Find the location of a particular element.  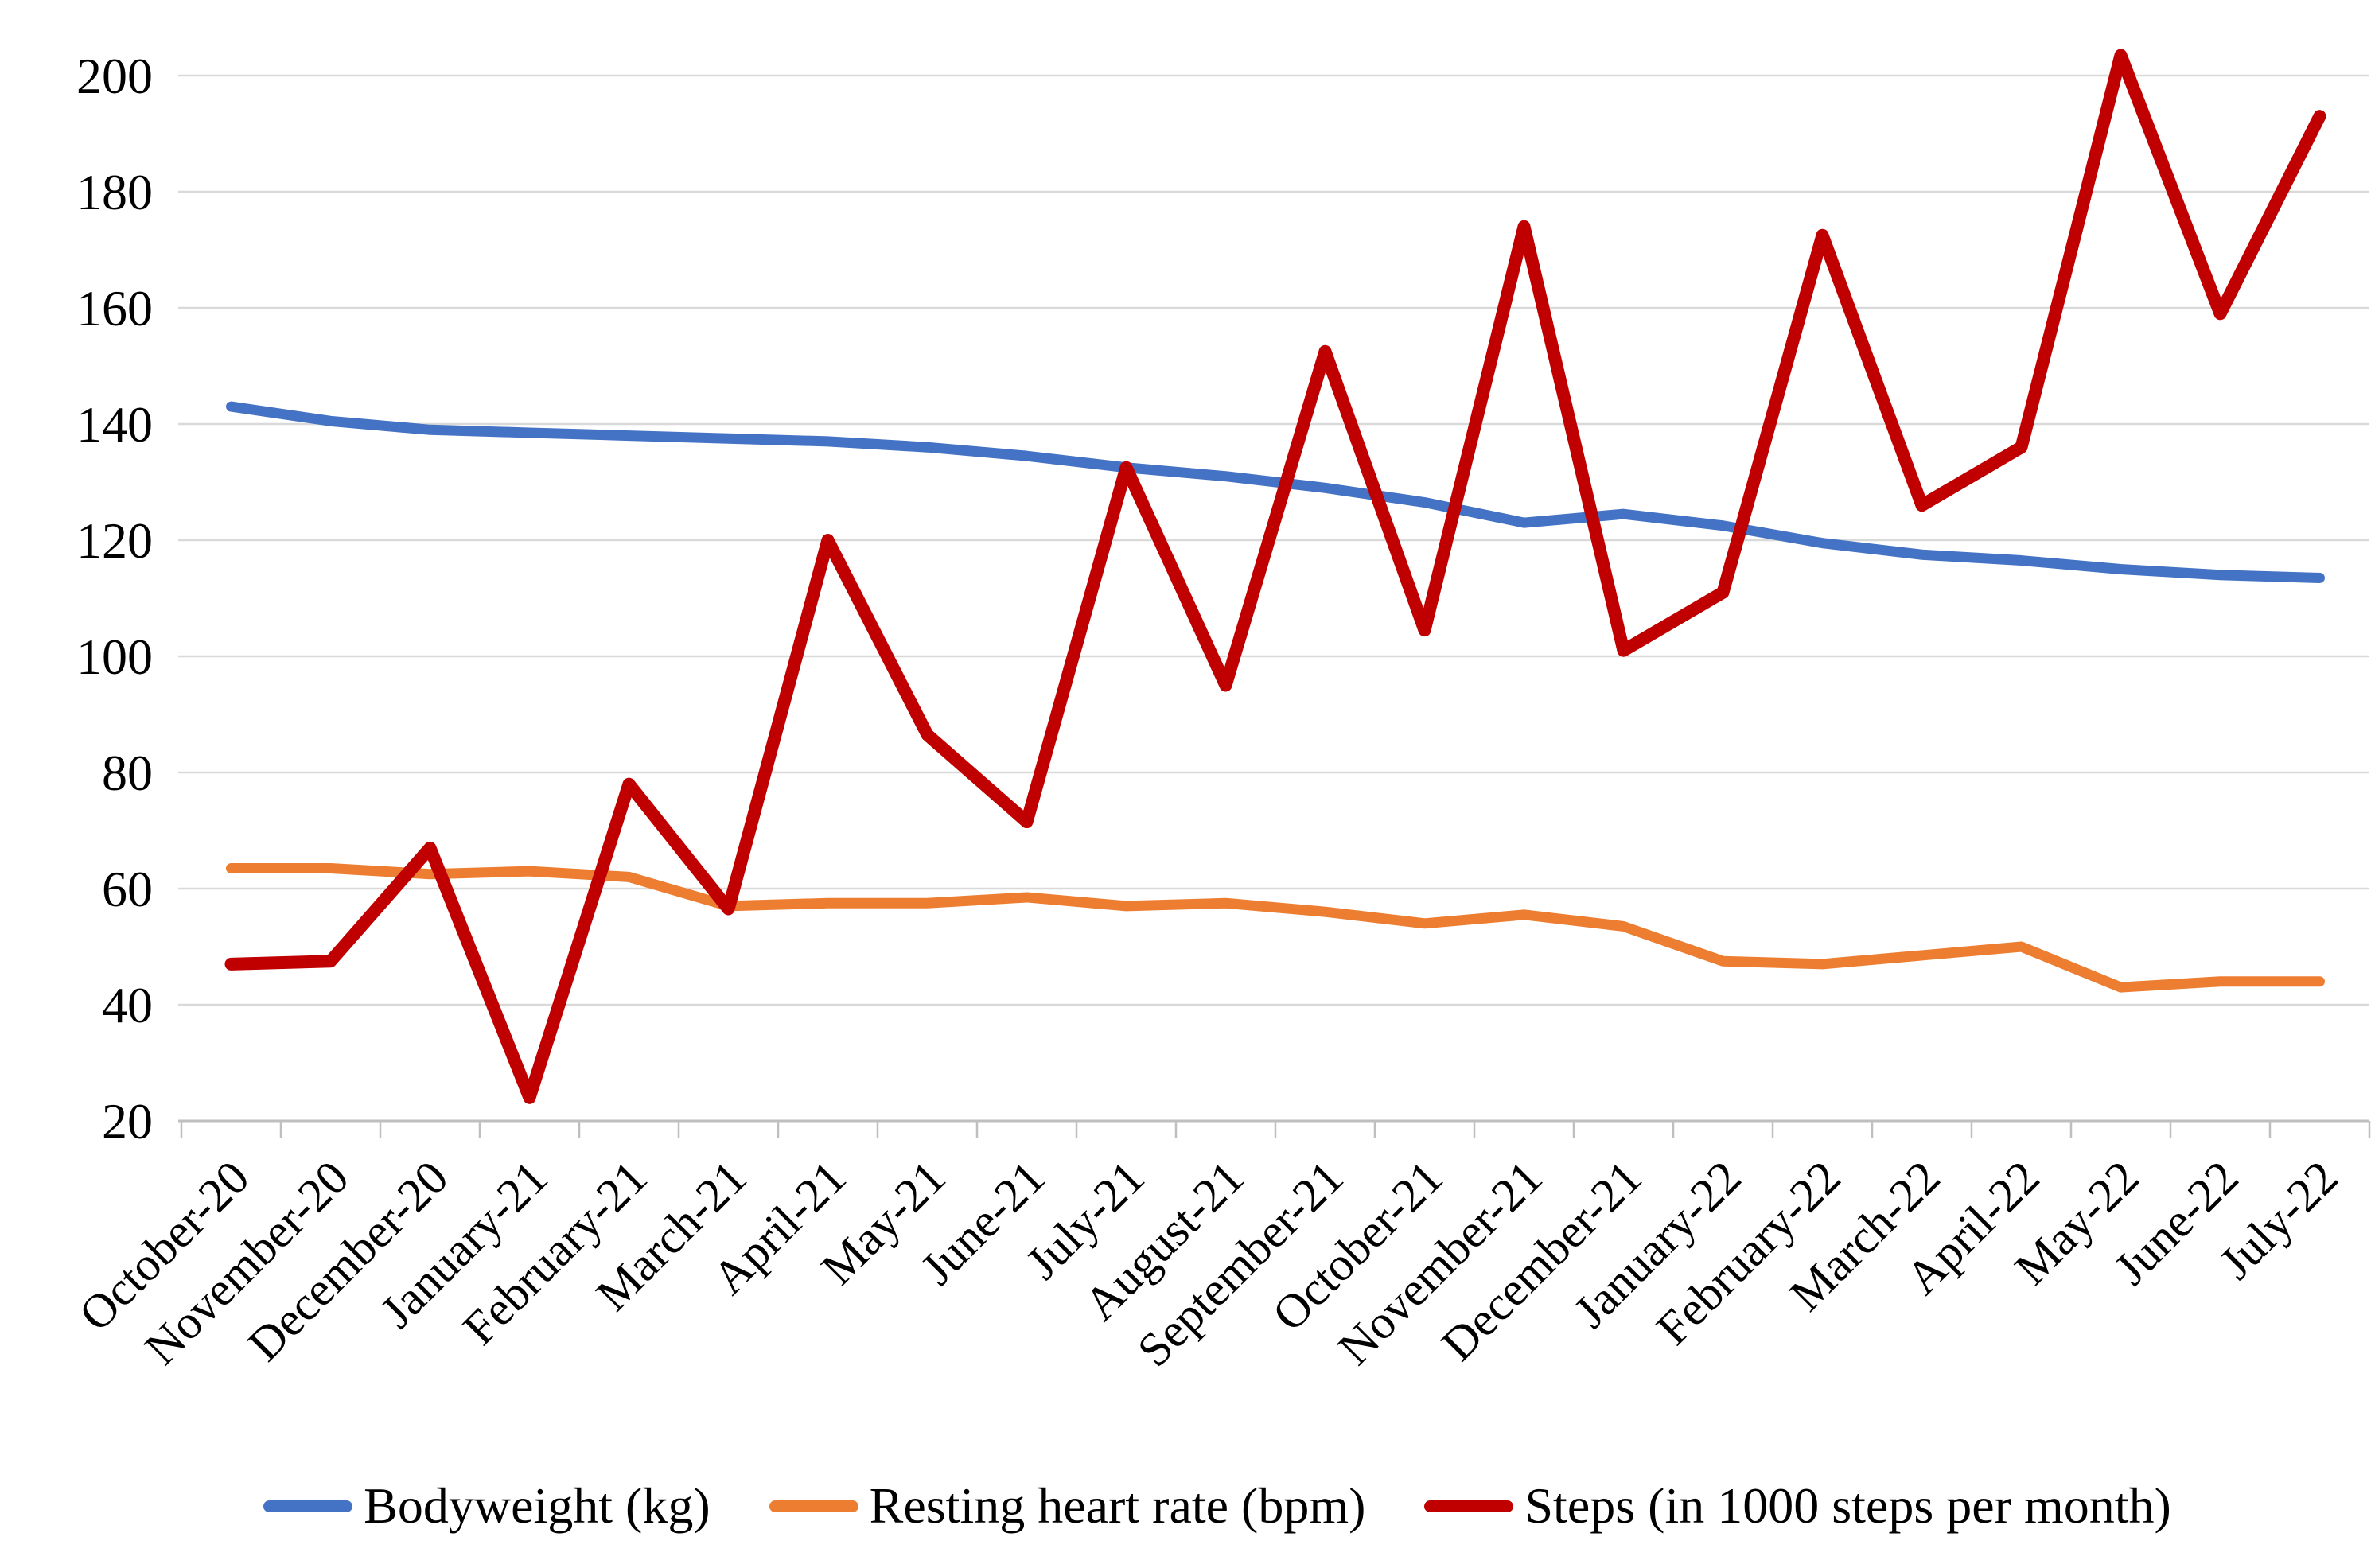

y-axis-tick-label: 140 is located at coordinates (114, 424).